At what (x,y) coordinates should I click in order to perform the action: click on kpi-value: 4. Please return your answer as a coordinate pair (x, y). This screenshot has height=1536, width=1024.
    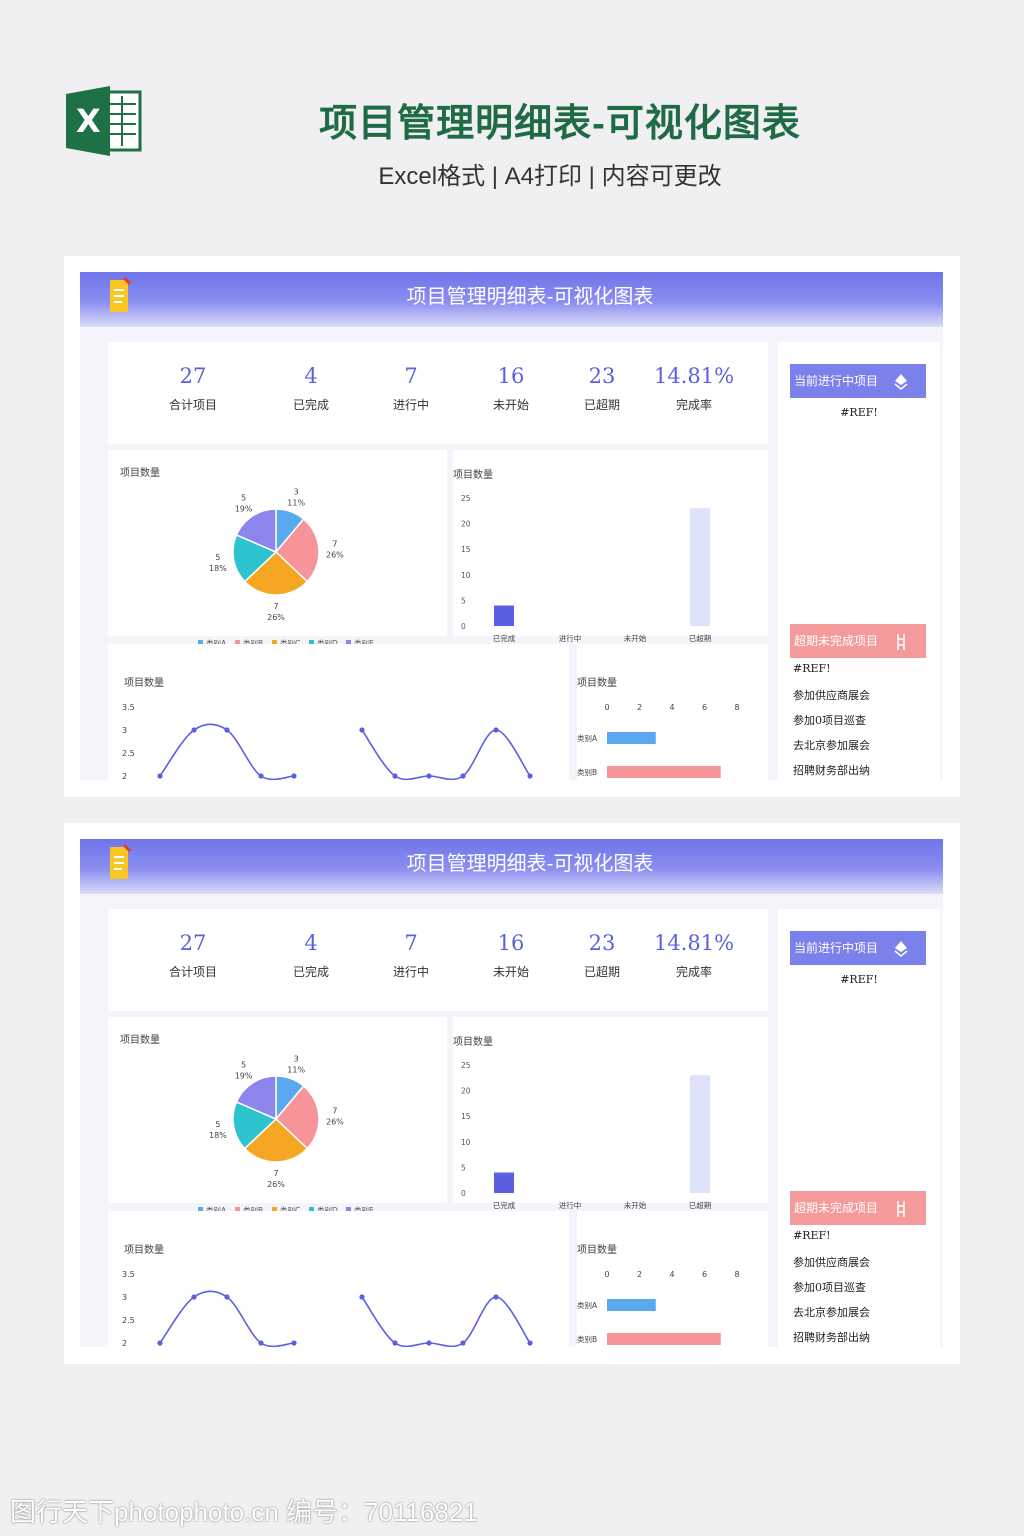
    Looking at the image, I should click on (311, 943).